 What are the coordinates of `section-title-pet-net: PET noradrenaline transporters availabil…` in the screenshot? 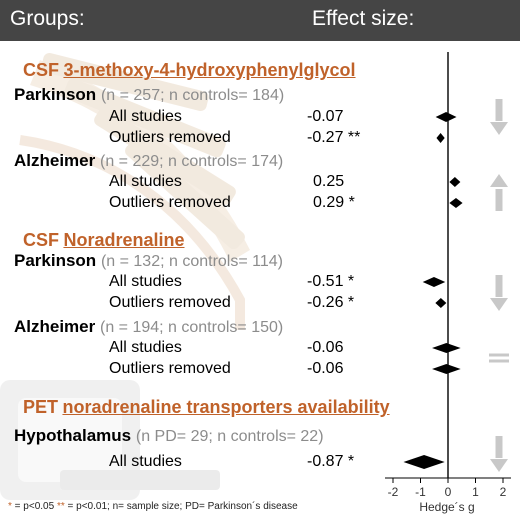 It's located at (206, 407).